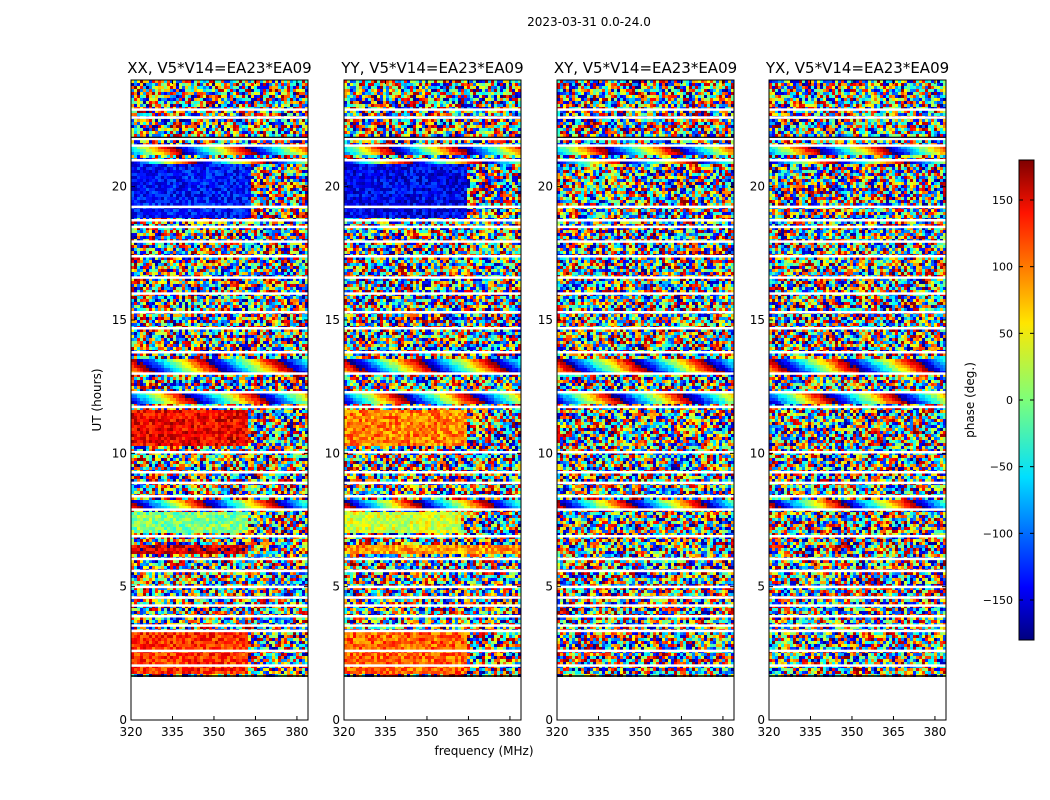 This screenshot has width=1050, height=800. I want to click on y-axis-label: UT (hours), so click(97, 399).